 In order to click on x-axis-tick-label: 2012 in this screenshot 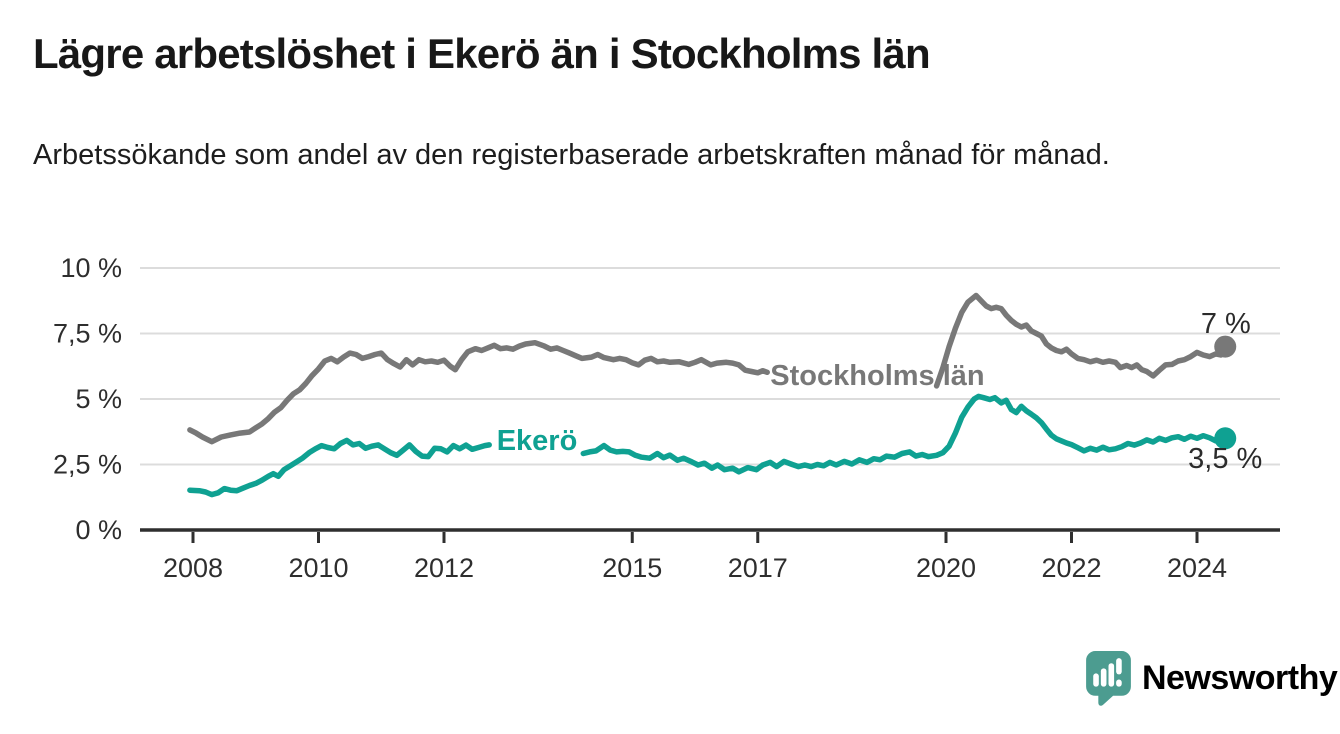, I will do `click(444, 568)`.